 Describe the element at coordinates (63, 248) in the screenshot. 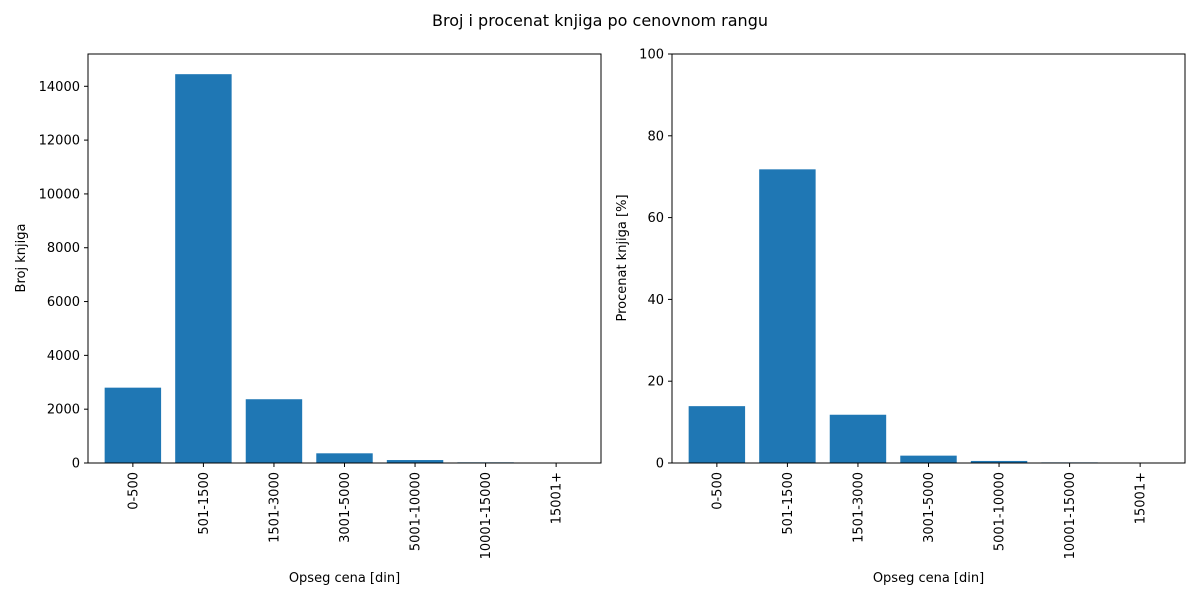

I see `y-tick-label: 8000` at that location.